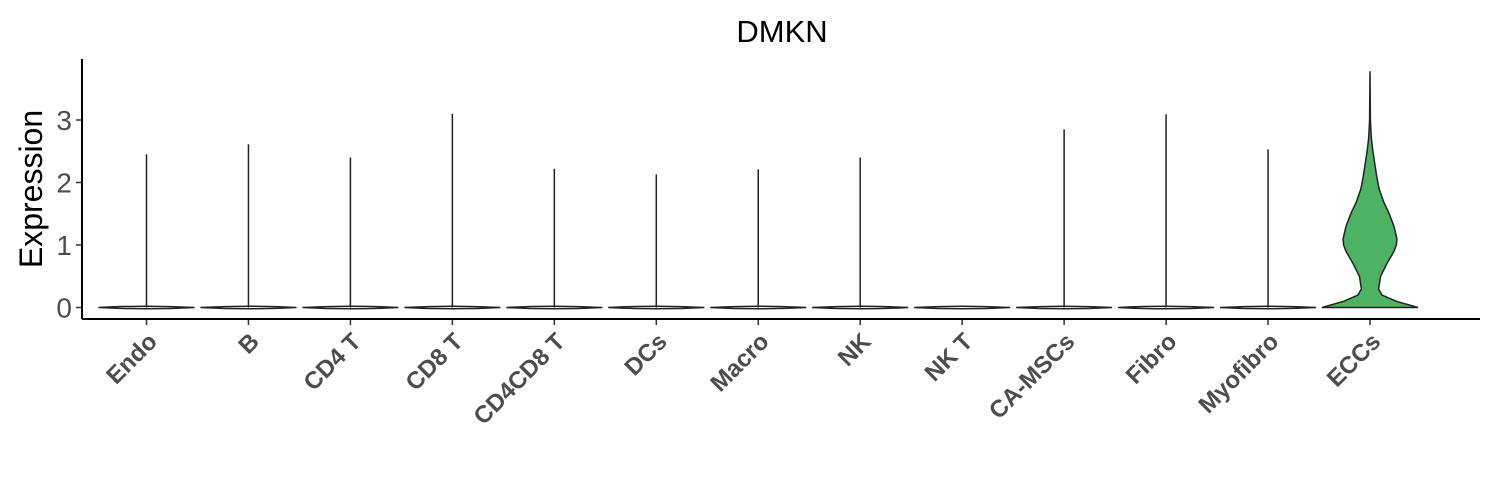  What do you see at coordinates (739, 362) in the screenshot?
I see `x-tick-label: Macro` at bounding box center [739, 362].